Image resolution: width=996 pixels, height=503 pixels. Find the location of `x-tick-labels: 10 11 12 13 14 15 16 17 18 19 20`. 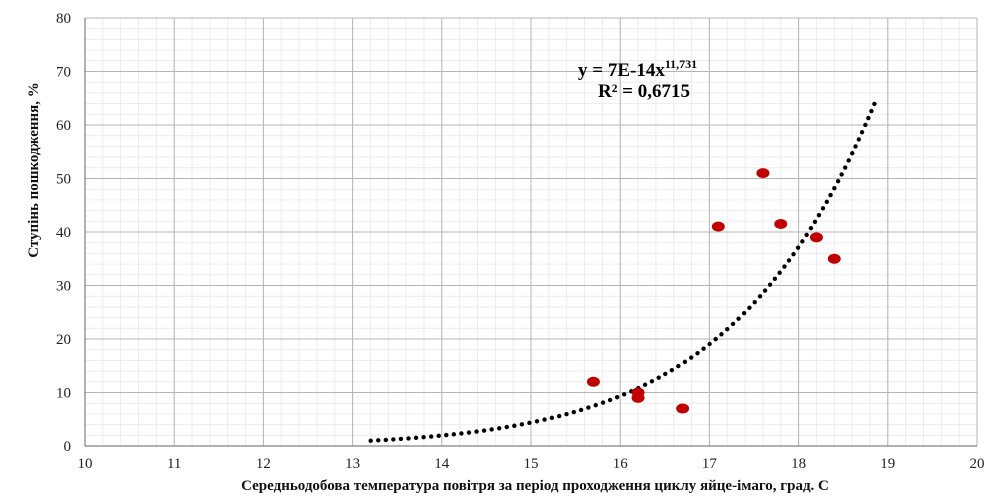

x-tick-labels: 10 11 12 13 14 15 16 17 18 19 20 is located at coordinates (531, 464).